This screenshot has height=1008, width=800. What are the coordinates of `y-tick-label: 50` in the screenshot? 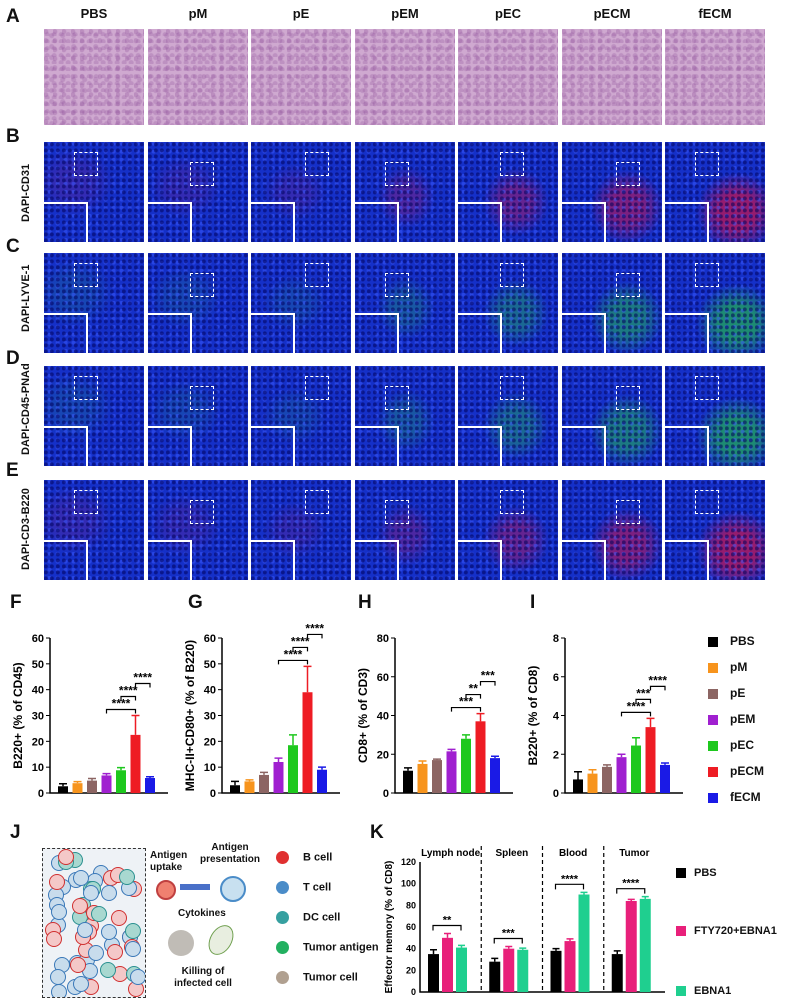 It's located at (38, 665).